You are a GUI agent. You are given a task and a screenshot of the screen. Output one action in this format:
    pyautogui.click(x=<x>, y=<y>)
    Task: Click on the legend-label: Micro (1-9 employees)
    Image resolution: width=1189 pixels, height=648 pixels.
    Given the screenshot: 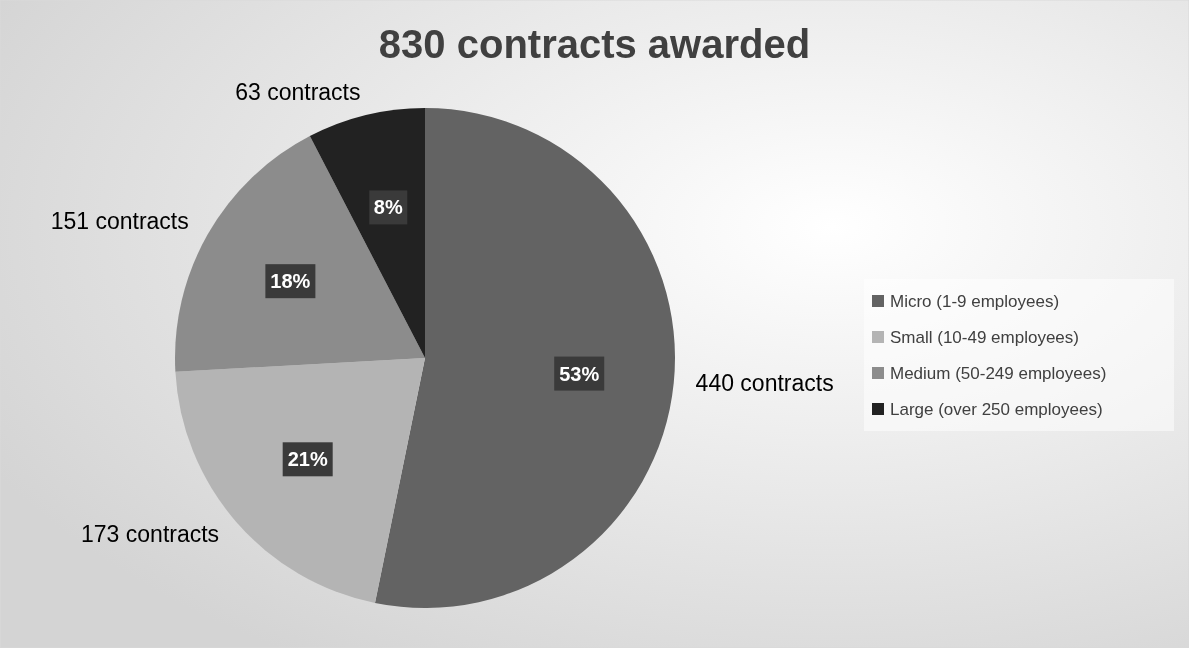 What is the action you would take?
    pyautogui.click(x=975, y=301)
    